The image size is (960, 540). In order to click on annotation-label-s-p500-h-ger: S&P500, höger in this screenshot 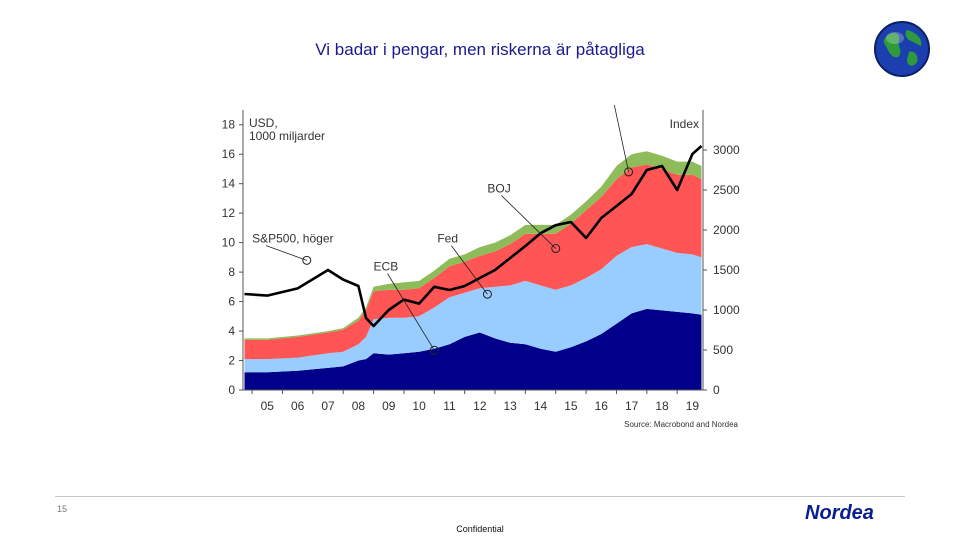, I will do `click(292, 239)`.